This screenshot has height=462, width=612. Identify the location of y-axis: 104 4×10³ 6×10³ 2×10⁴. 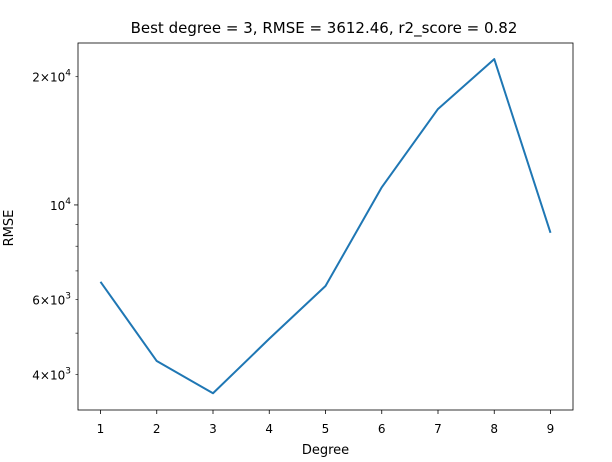
(55, 225).